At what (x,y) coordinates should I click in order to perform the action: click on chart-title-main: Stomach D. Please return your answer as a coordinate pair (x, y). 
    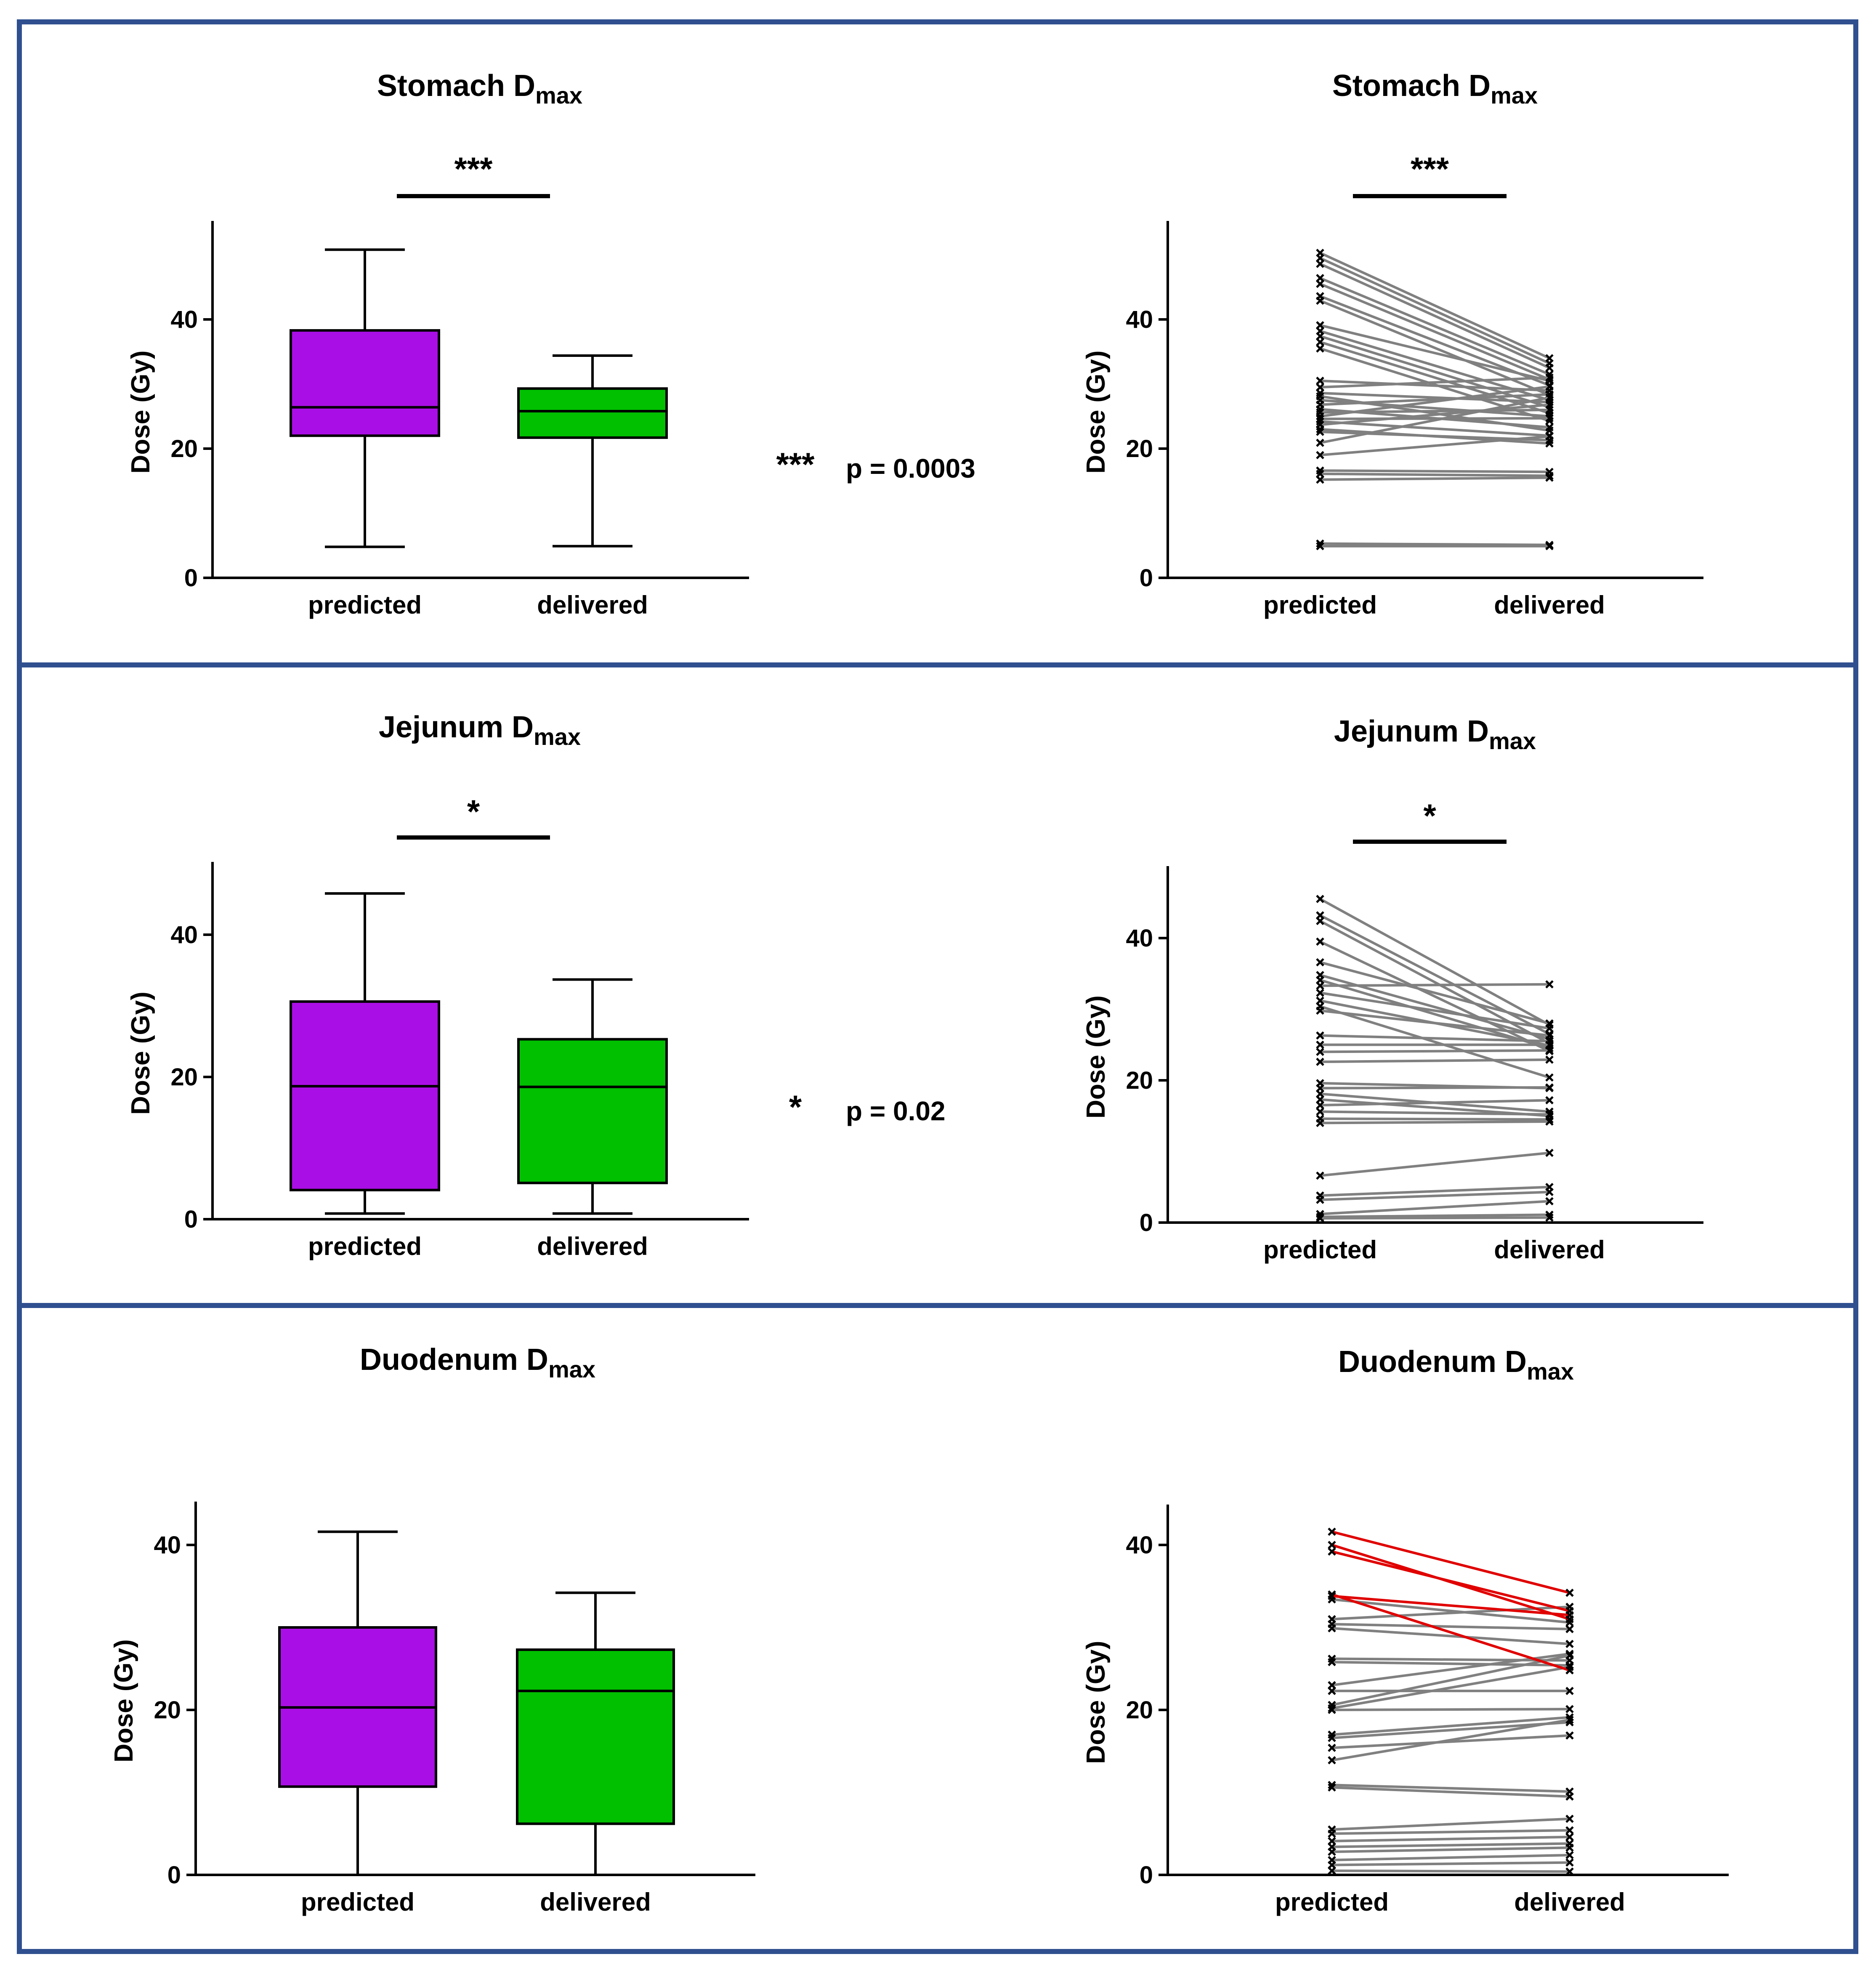
    Looking at the image, I should click on (1412, 86).